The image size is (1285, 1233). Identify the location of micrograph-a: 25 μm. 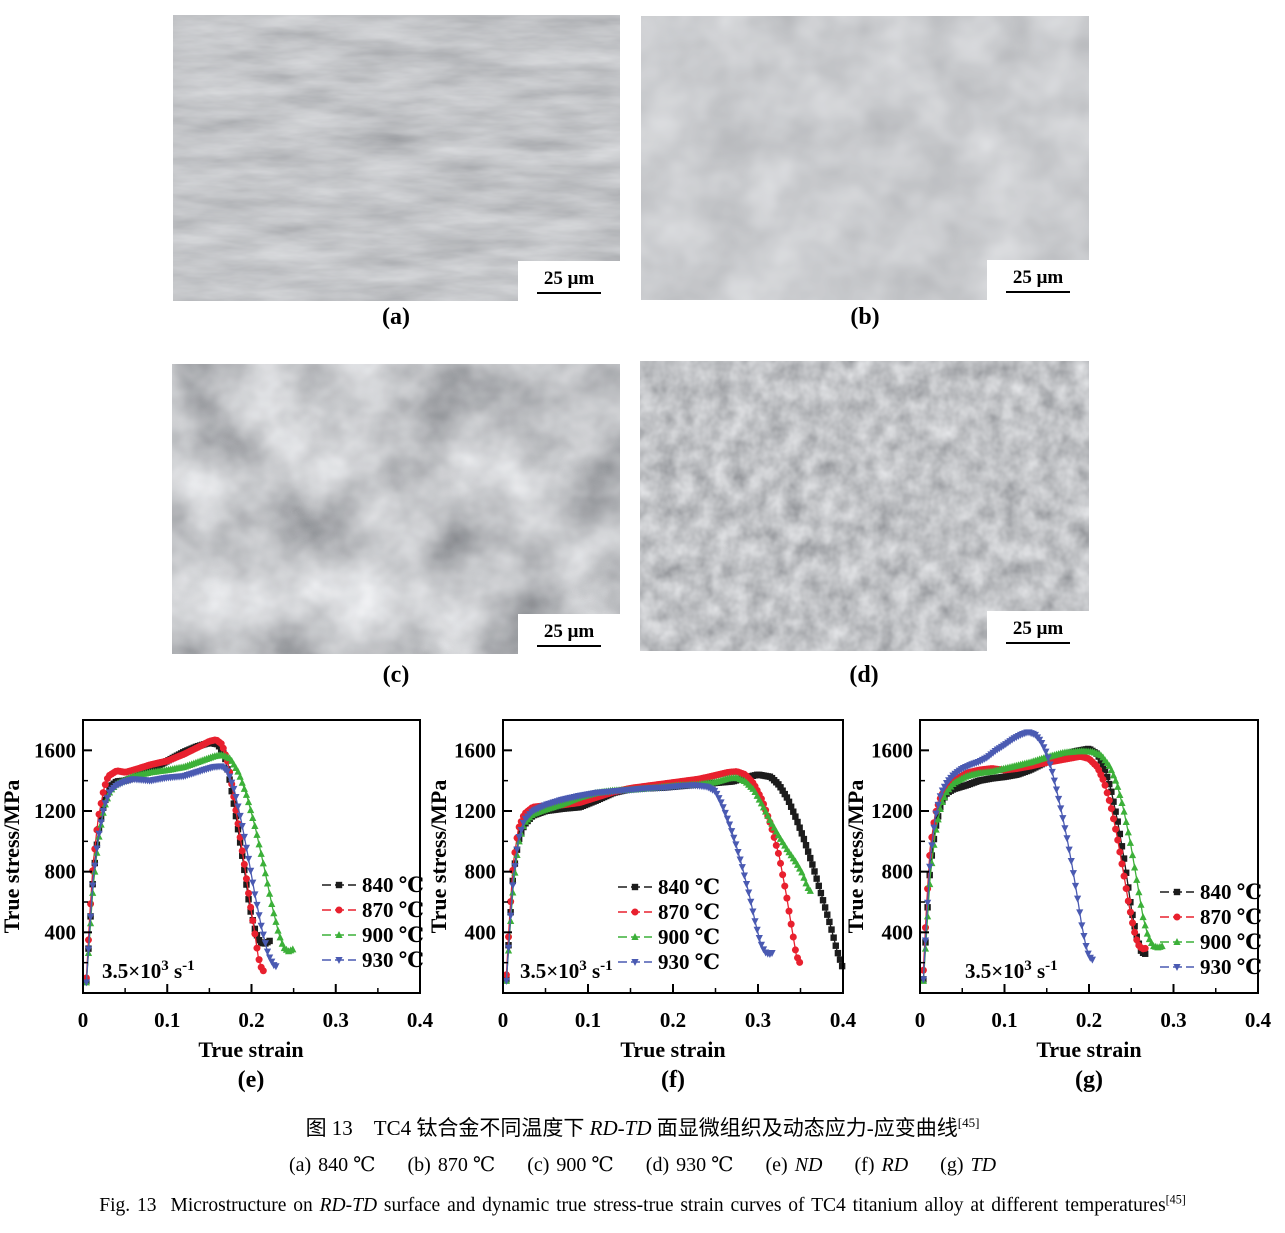
(396, 158).